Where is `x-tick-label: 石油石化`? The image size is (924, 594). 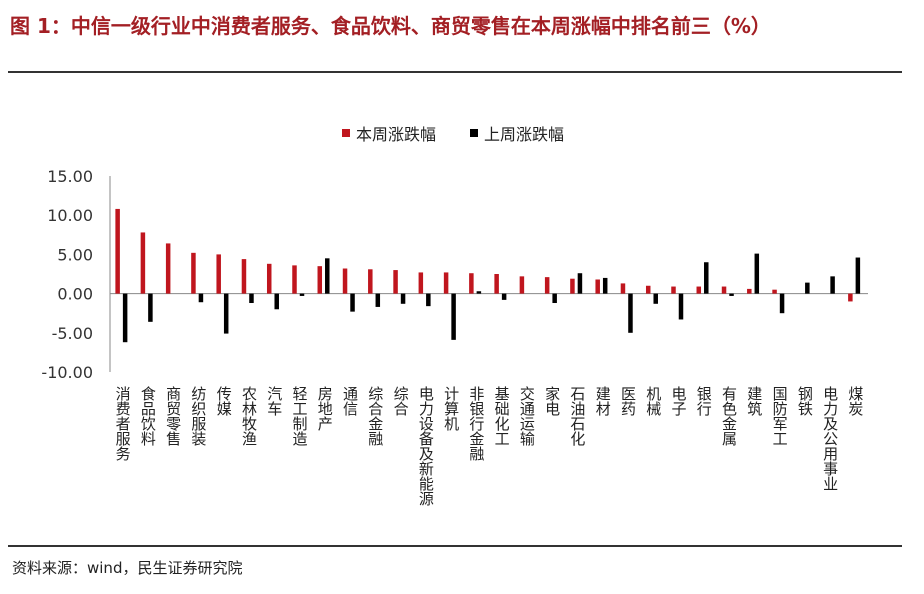 x-tick-label: 石油石化 is located at coordinates (577, 416).